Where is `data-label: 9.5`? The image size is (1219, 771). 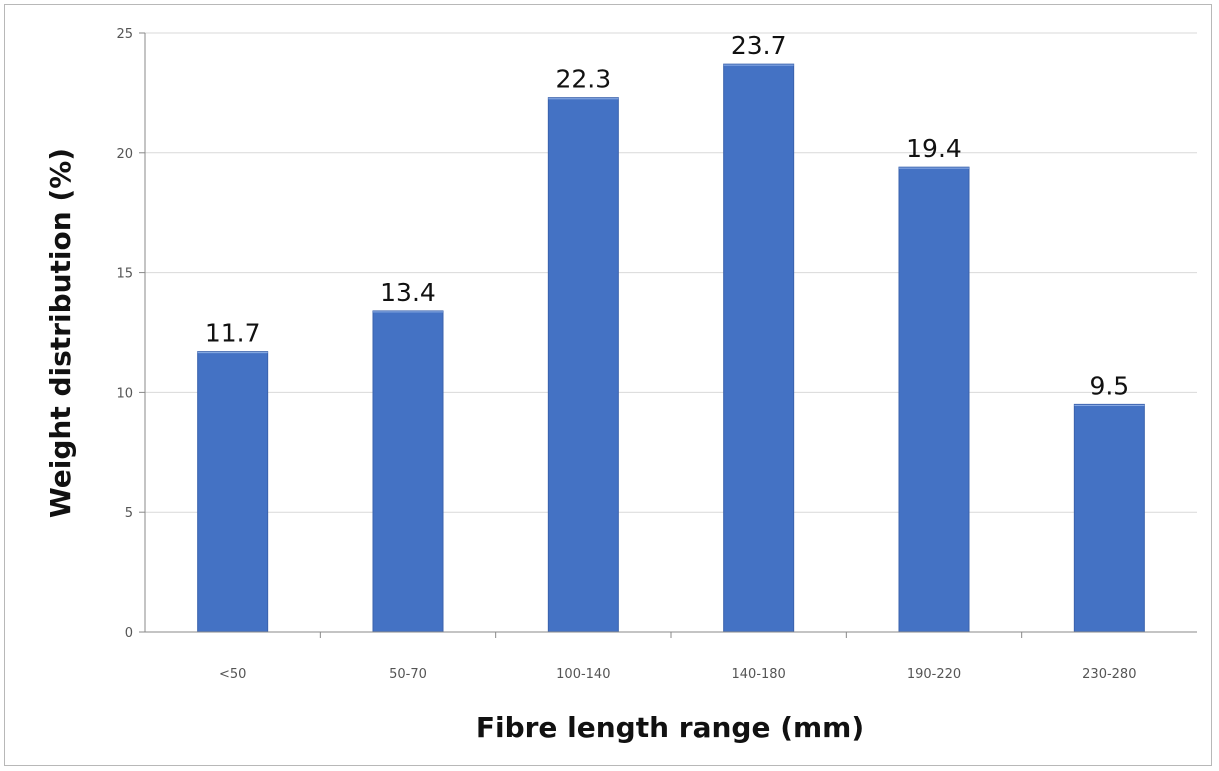
data-label: 9.5 is located at coordinates (1109, 385).